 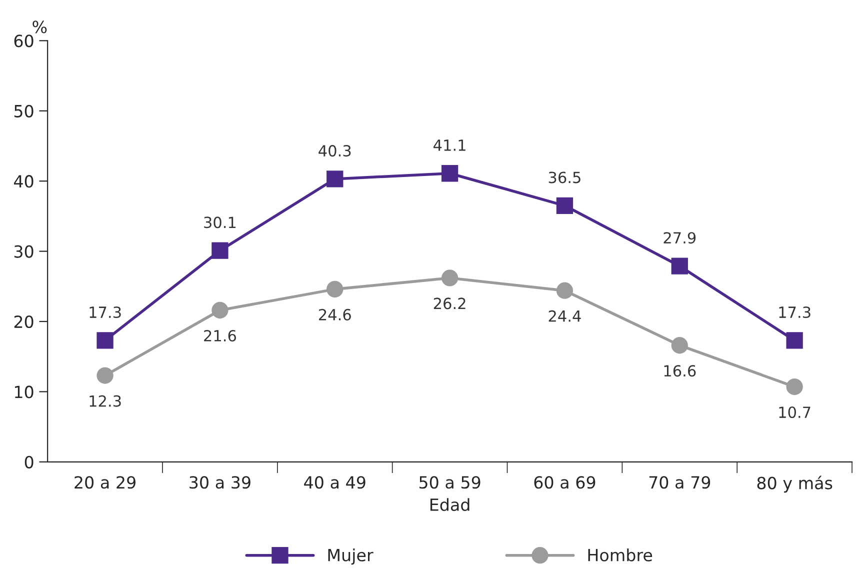 What do you see at coordinates (794, 484) in the screenshot?
I see `x-tick-label: 80 y más` at bounding box center [794, 484].